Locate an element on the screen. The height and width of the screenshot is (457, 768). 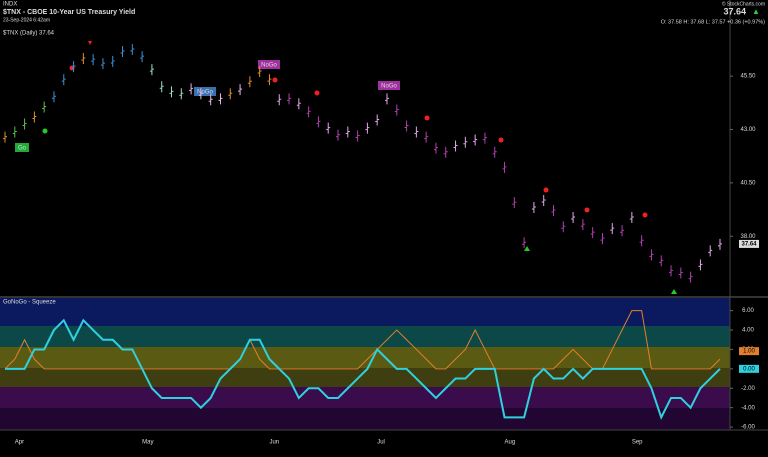
value-box is located at coordinates (749, 368).